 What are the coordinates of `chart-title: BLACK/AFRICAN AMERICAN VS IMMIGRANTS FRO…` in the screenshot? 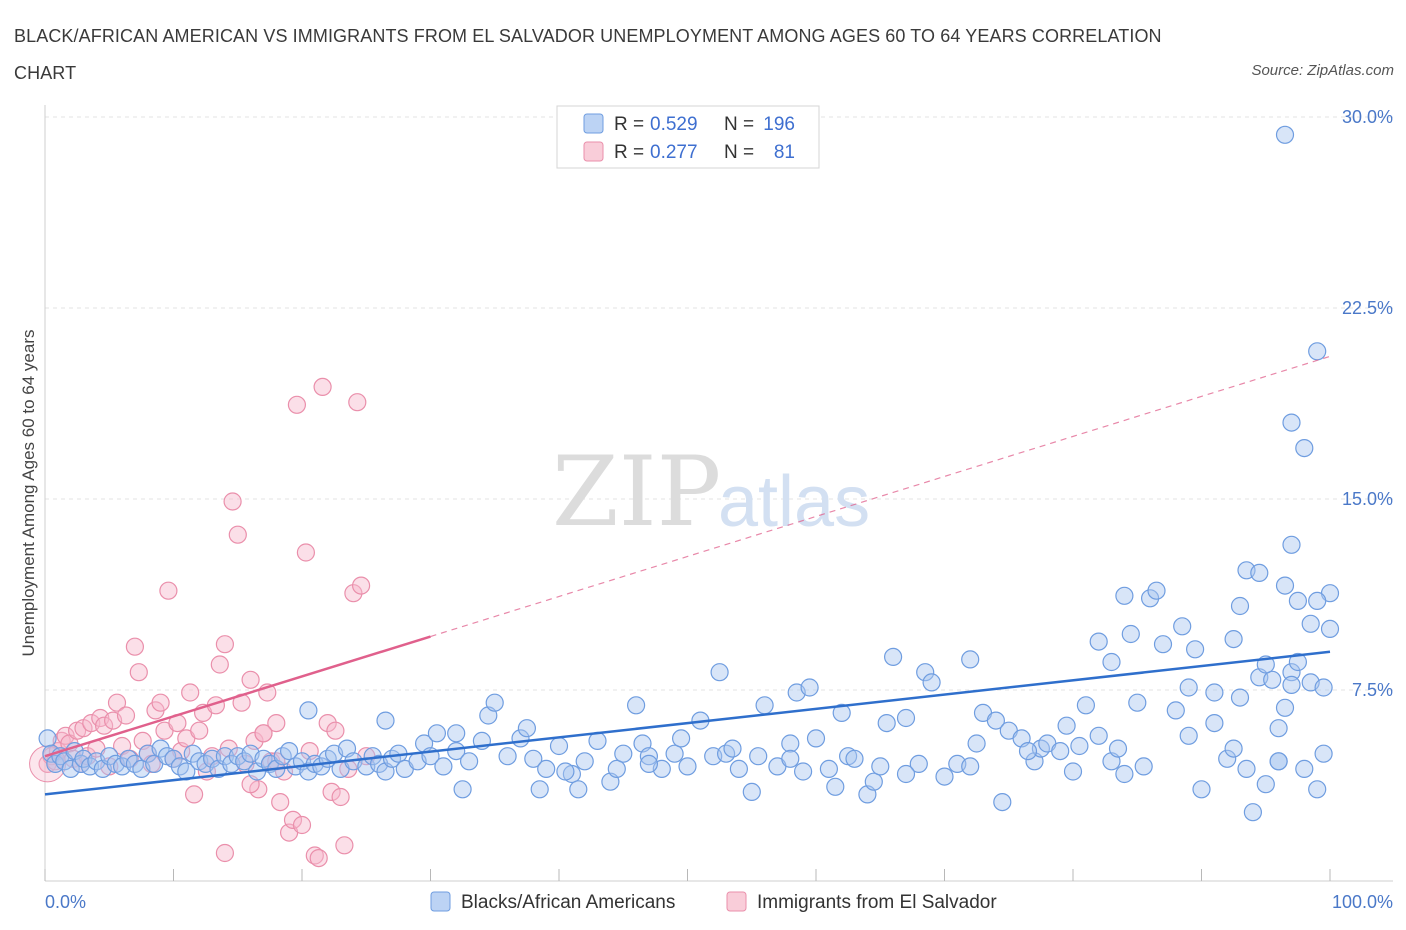 It's located at (588, 54).